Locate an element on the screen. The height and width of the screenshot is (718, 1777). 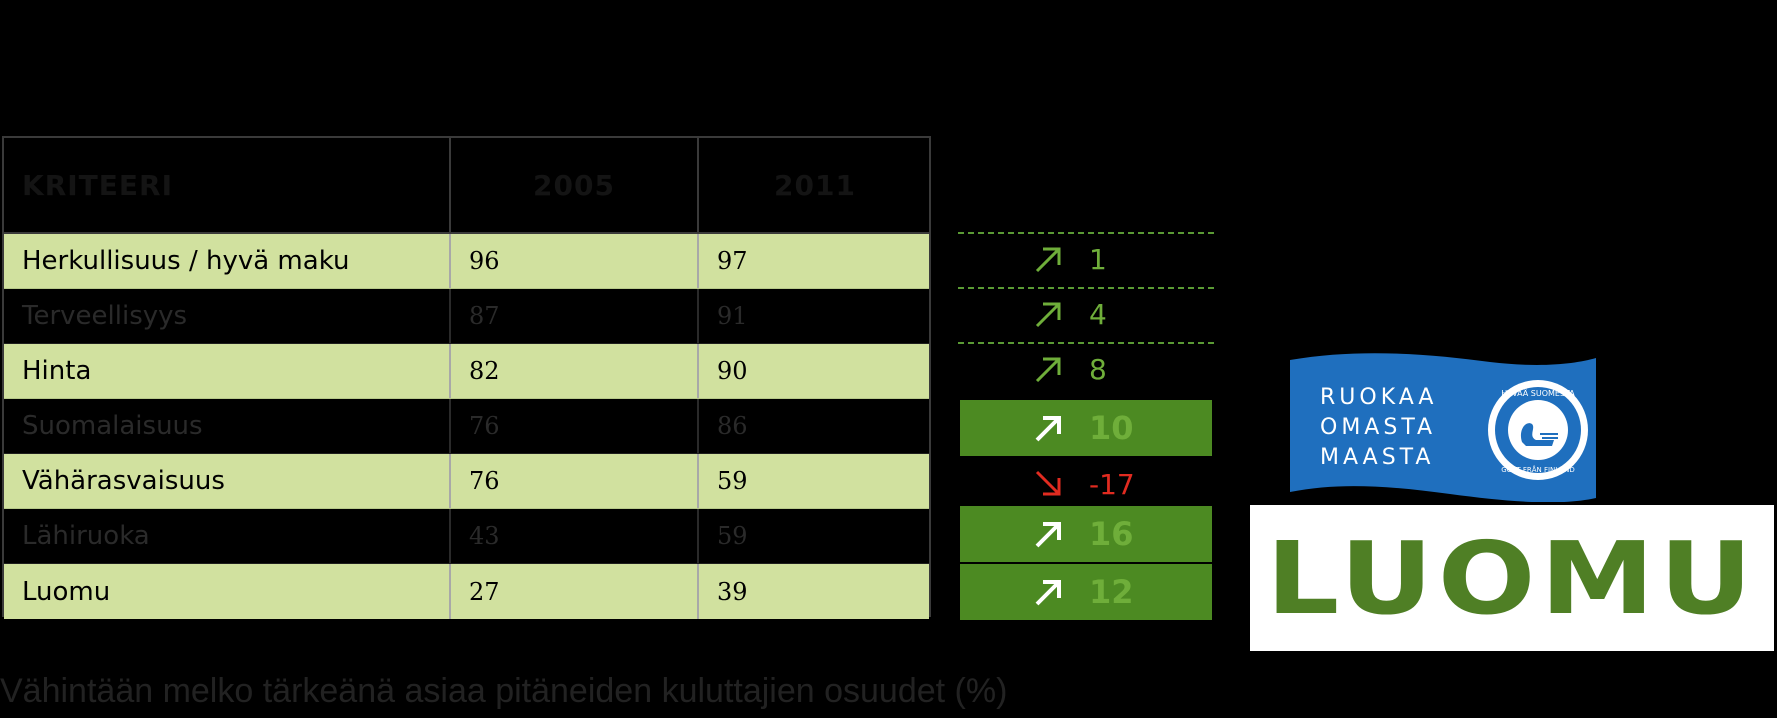
header-2011: 2011 is located at coordinates (814, 185).